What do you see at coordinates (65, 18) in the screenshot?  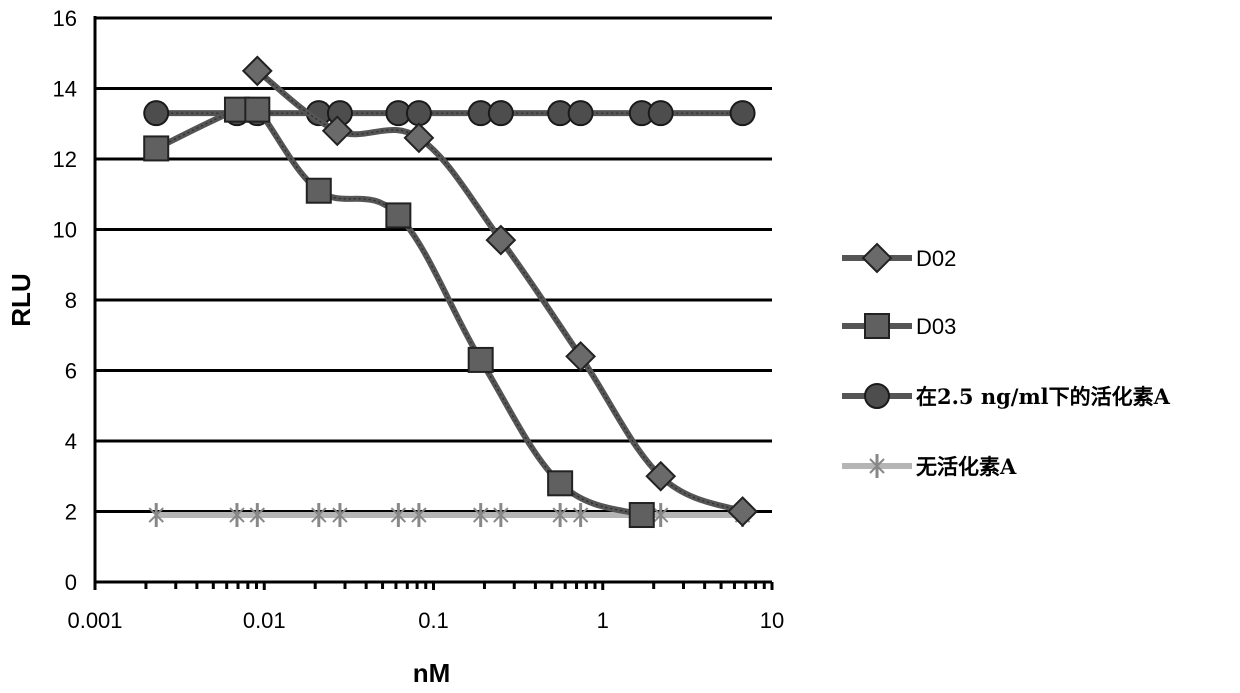 I see `y-tick-label: 16` at bounding box center [65, 18].